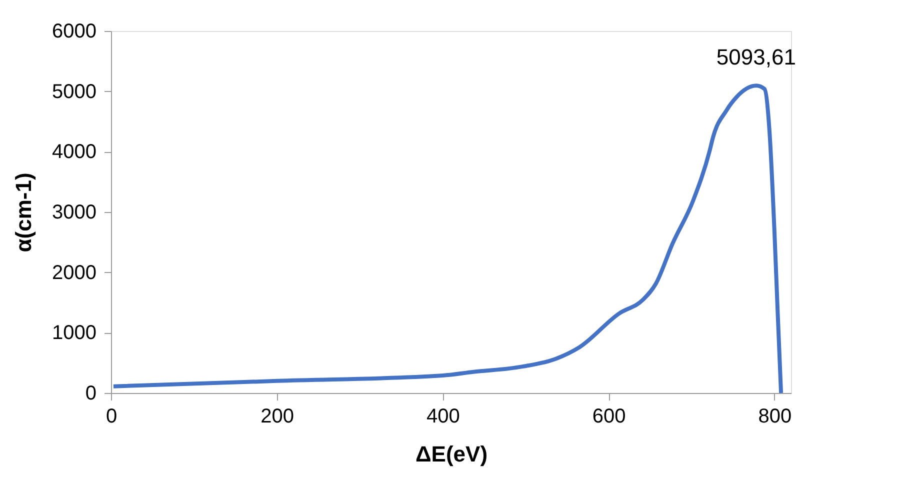 The width and height of the screenshot is (922, 488). What do you see at coordinates (277, 417) in the screenshot?
I see `x-tick-label: 200` at bounding box center [277, 417].